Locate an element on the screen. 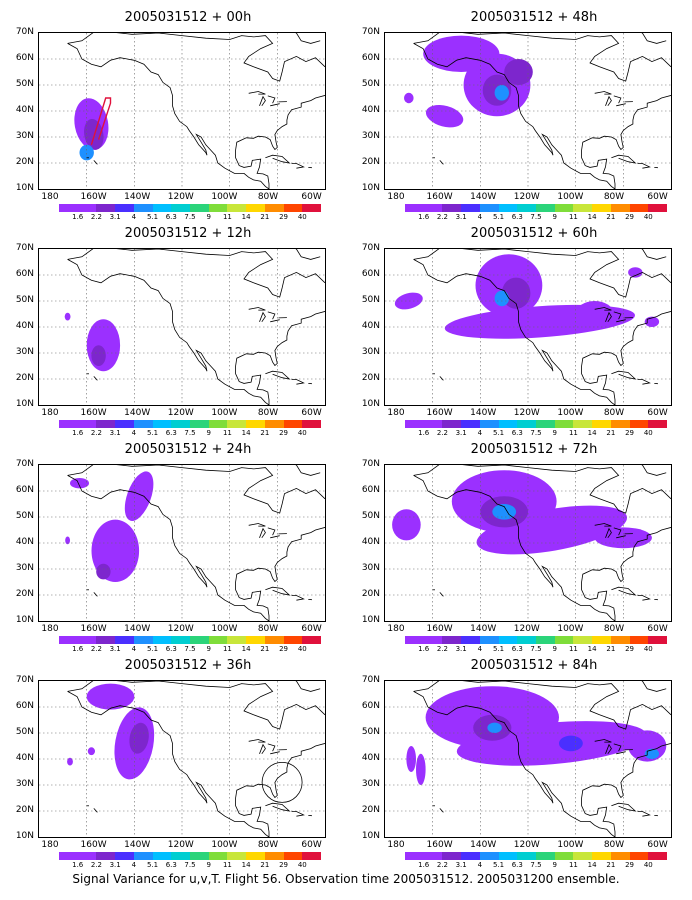 This screenshot has height=900, width=692. map-frame is located at coordinates (528, 327).